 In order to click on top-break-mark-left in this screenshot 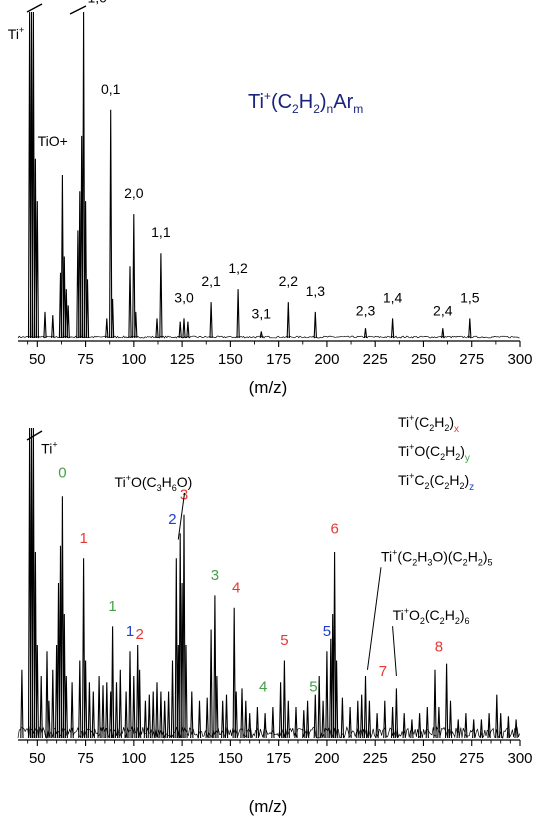, I will do `click(34, 8)`.